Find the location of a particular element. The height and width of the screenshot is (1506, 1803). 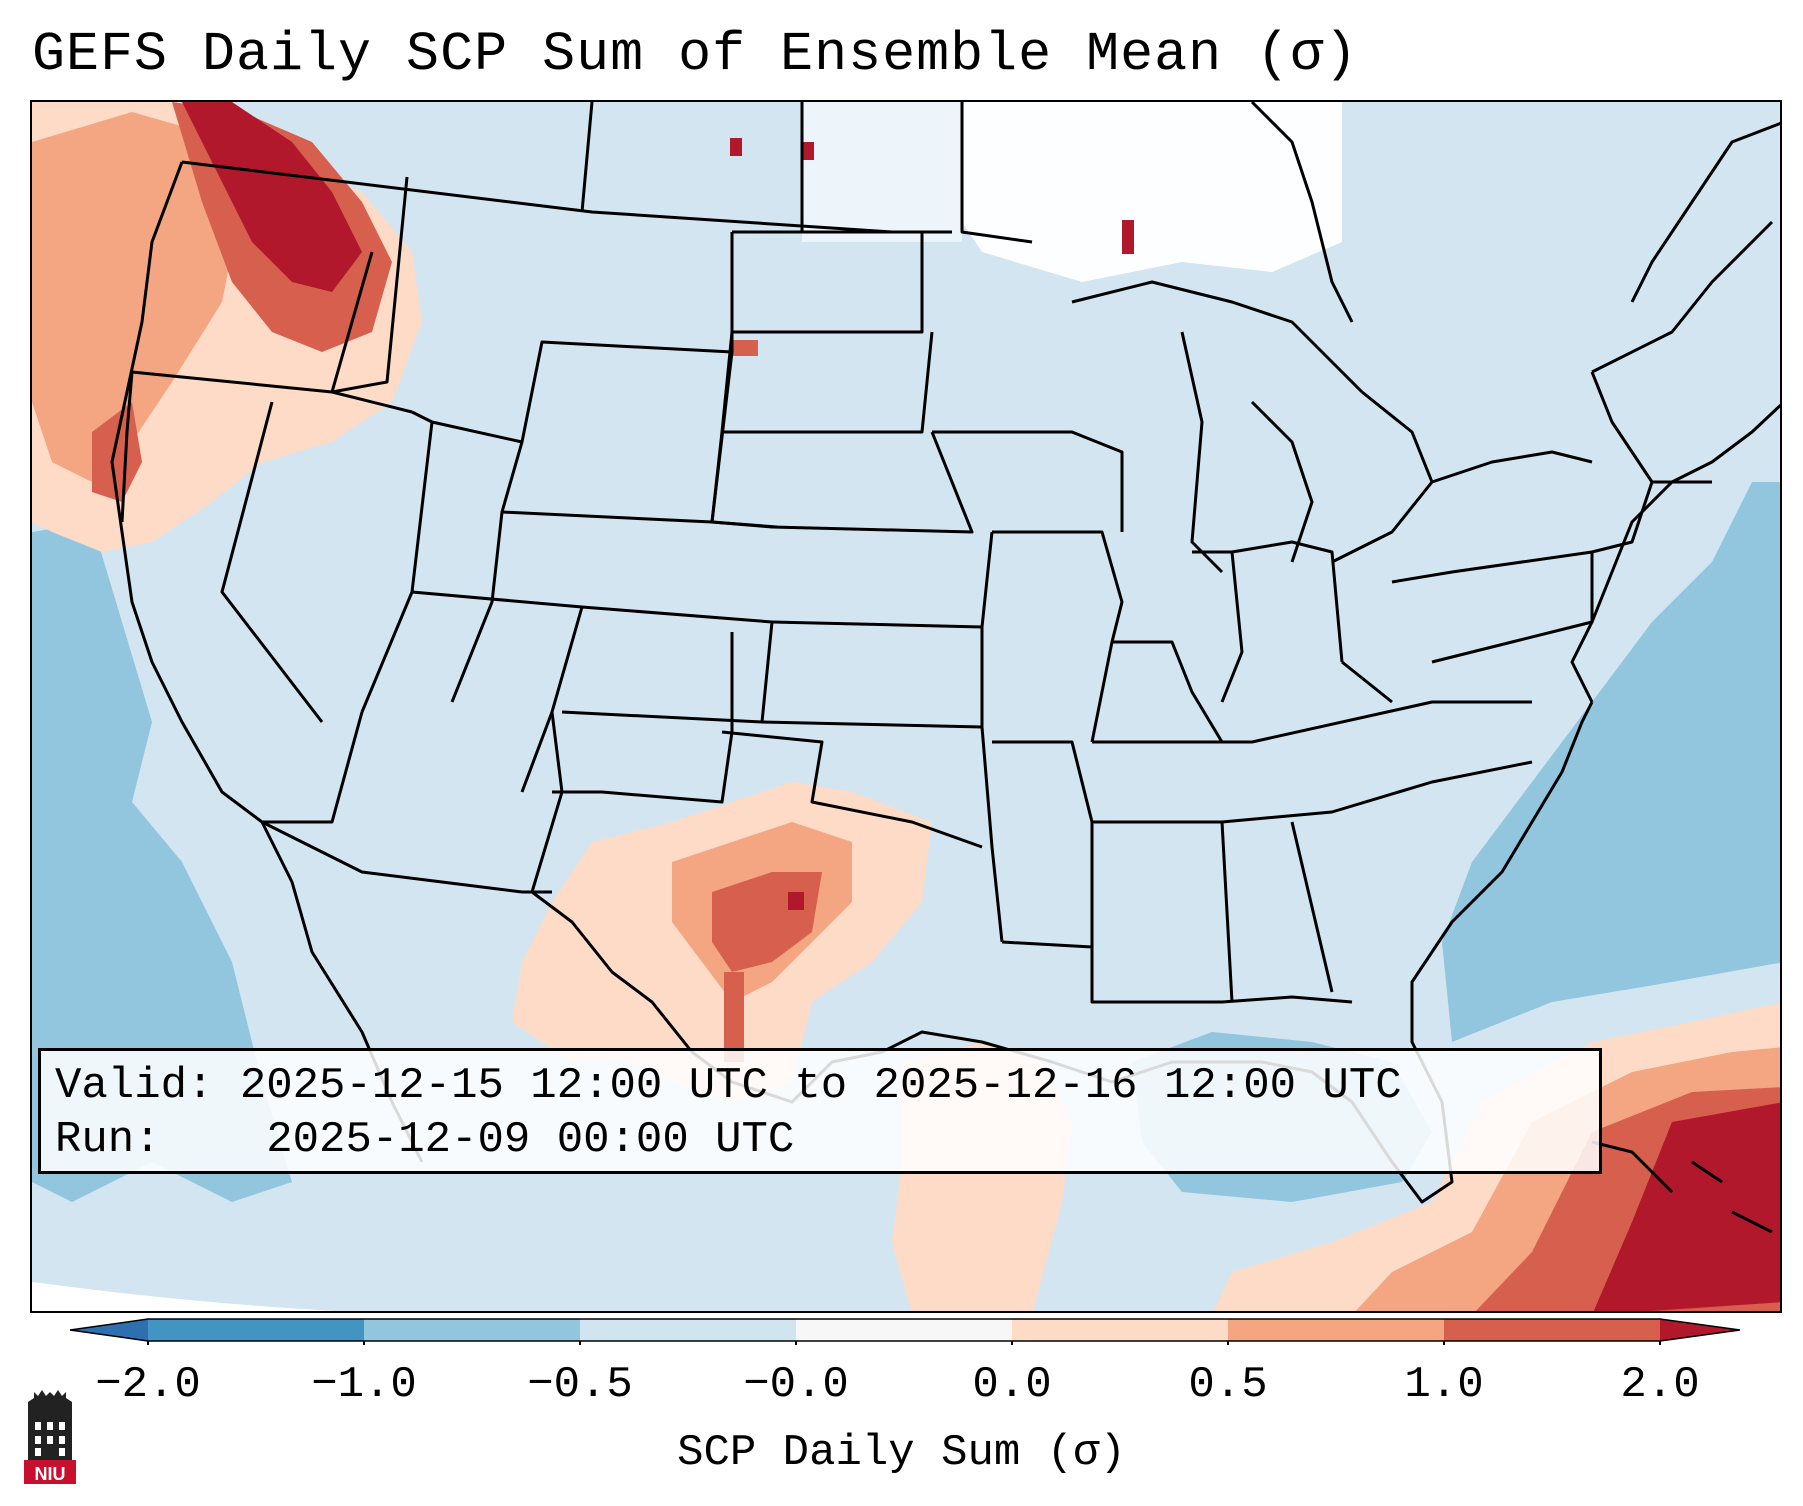

positive-anomaly-caribbean-peak is located at coordinates (1686, 1206).